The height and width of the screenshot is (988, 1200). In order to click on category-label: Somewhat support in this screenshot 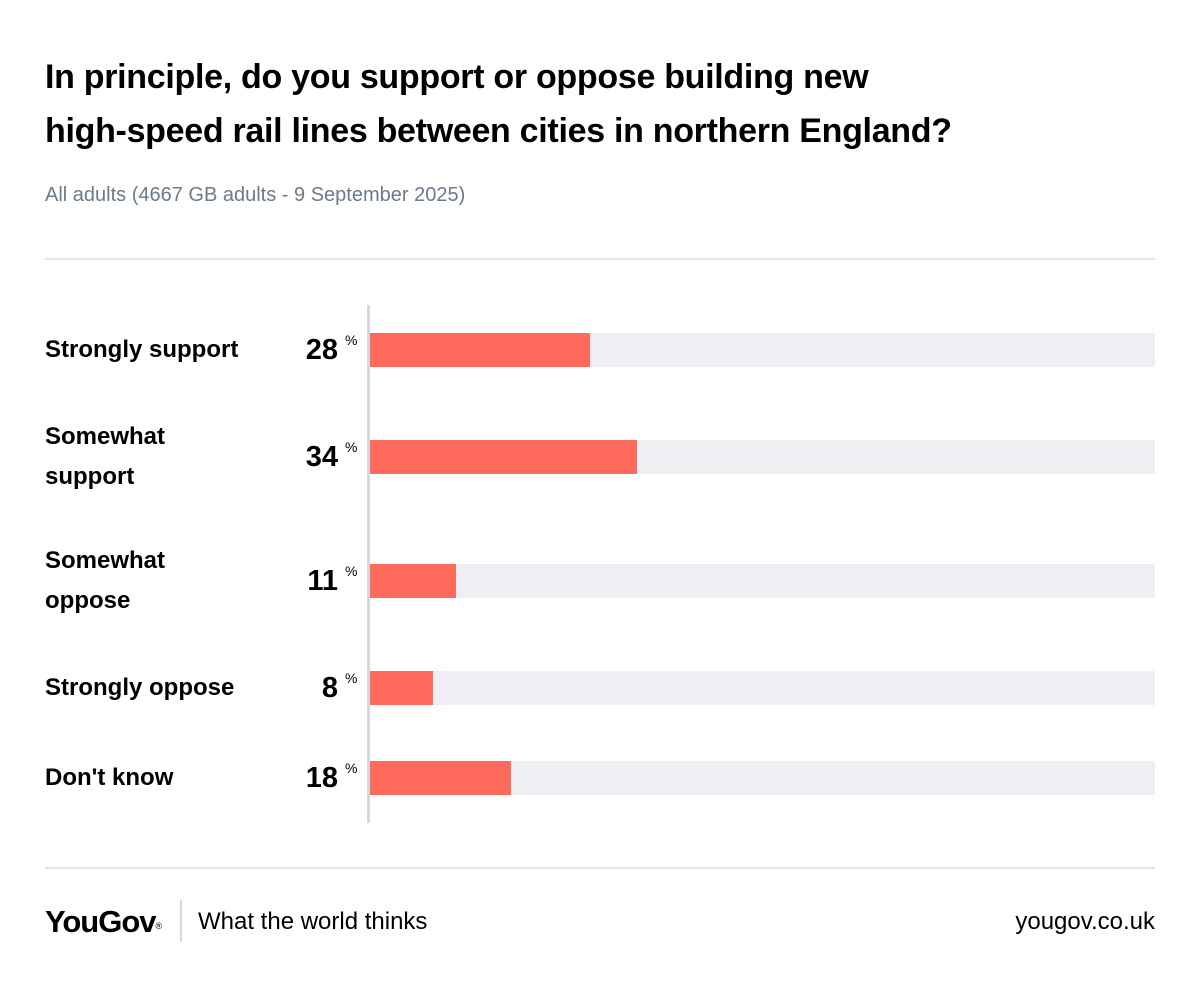, I will do `click(105, 456)`.